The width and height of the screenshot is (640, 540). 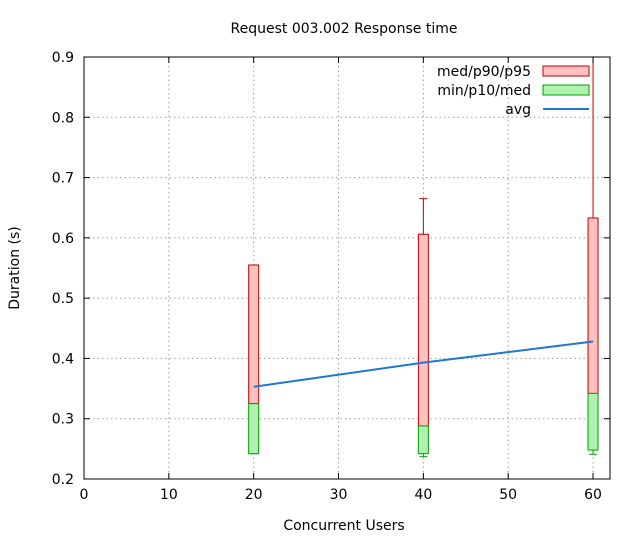 I want to click on avg-line, so click(x=423, y=364).